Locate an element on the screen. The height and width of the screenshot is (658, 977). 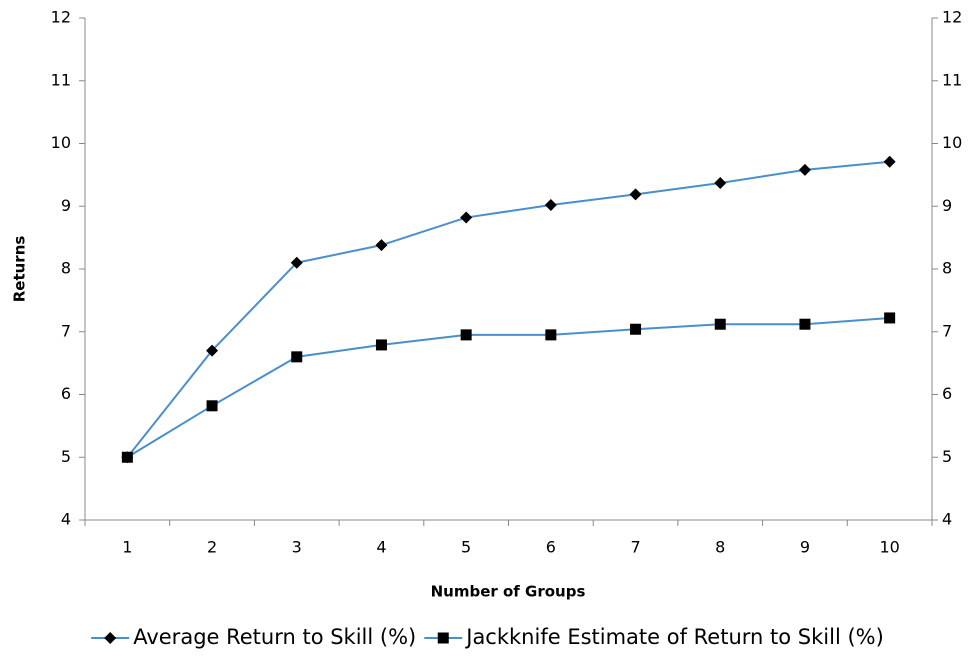
y-tick-label: 4 is located at coordinates (66, 519).